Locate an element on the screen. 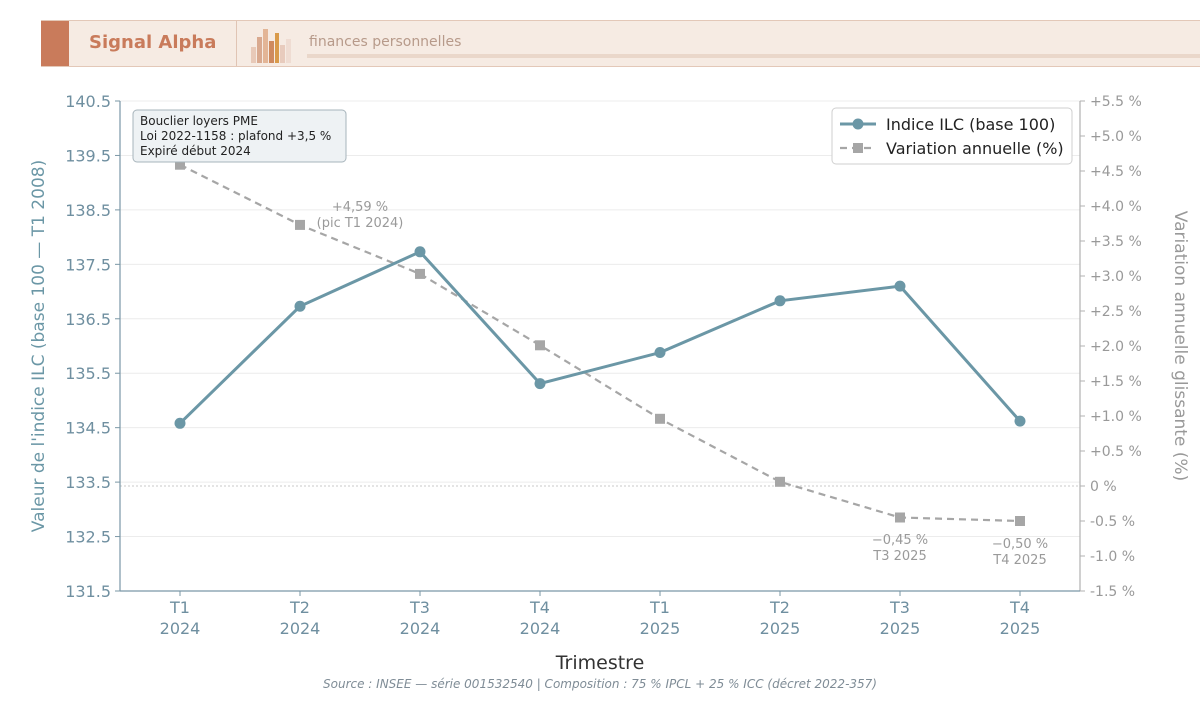 The width and height of the screenshot is (1200, 721). right-tick-label: +4.5 % is located at coordinates (1116, 172).